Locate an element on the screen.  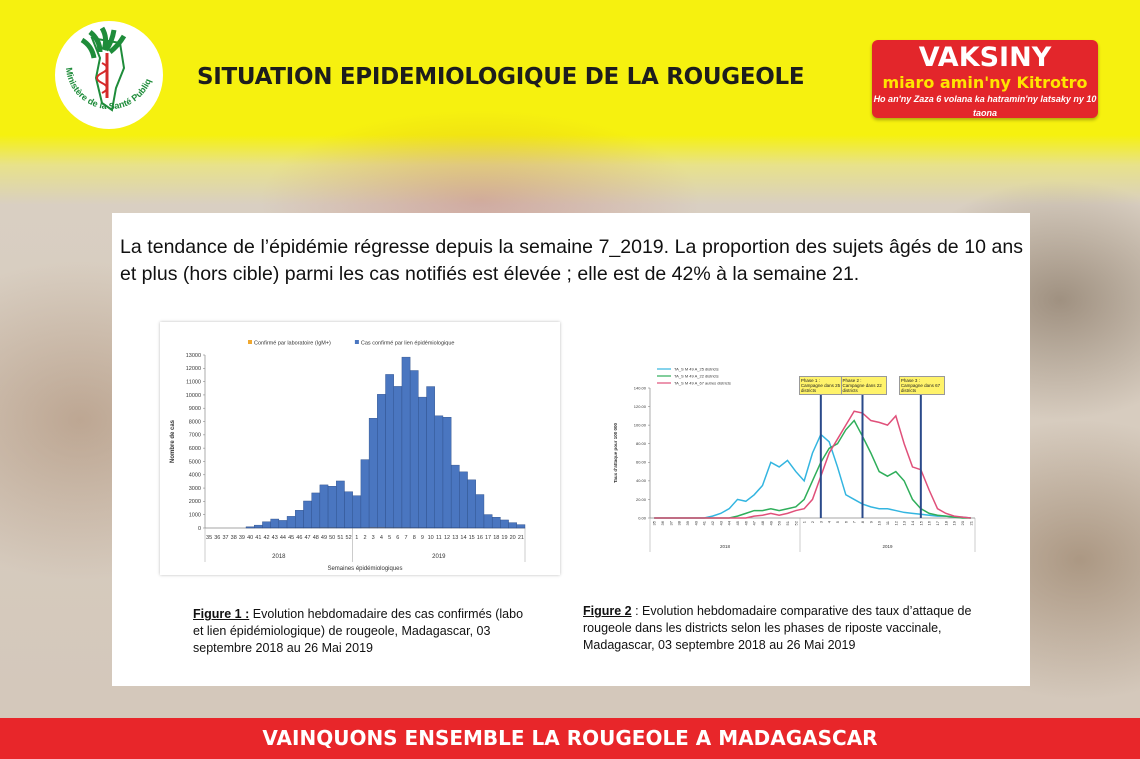
x-tick-label: 7 is located at coordinates (405, 538).